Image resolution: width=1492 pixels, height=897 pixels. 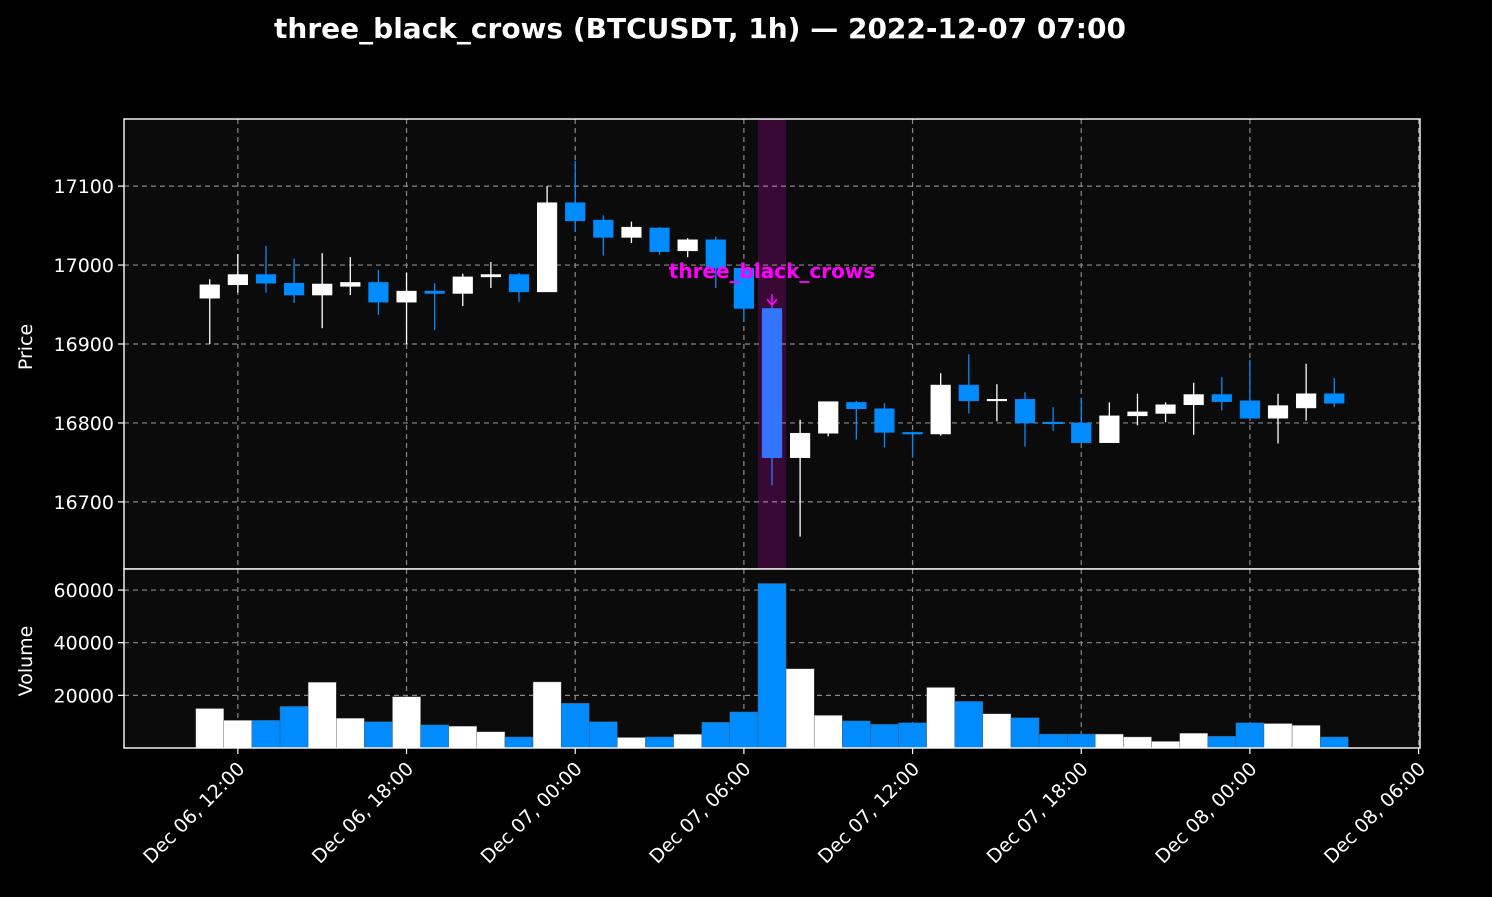 I want to click on pattern-annotation-arrowhead, so click(x=772, y=302).